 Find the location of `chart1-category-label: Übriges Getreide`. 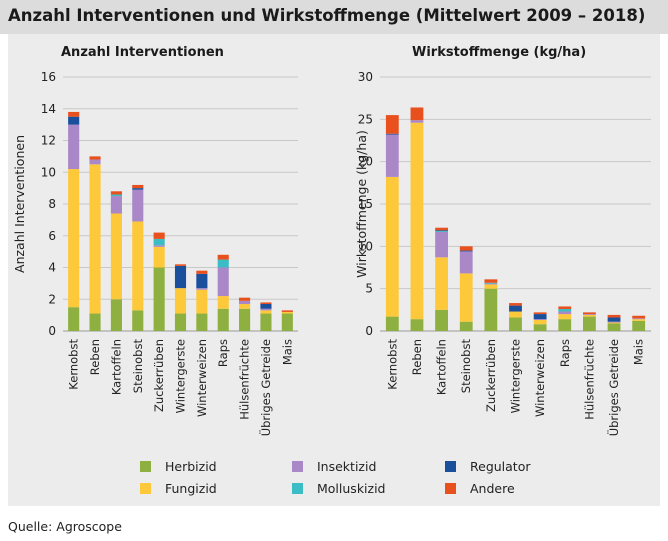

chart1-category-label: Übriges Getreide is located at coordinates (265, 387).